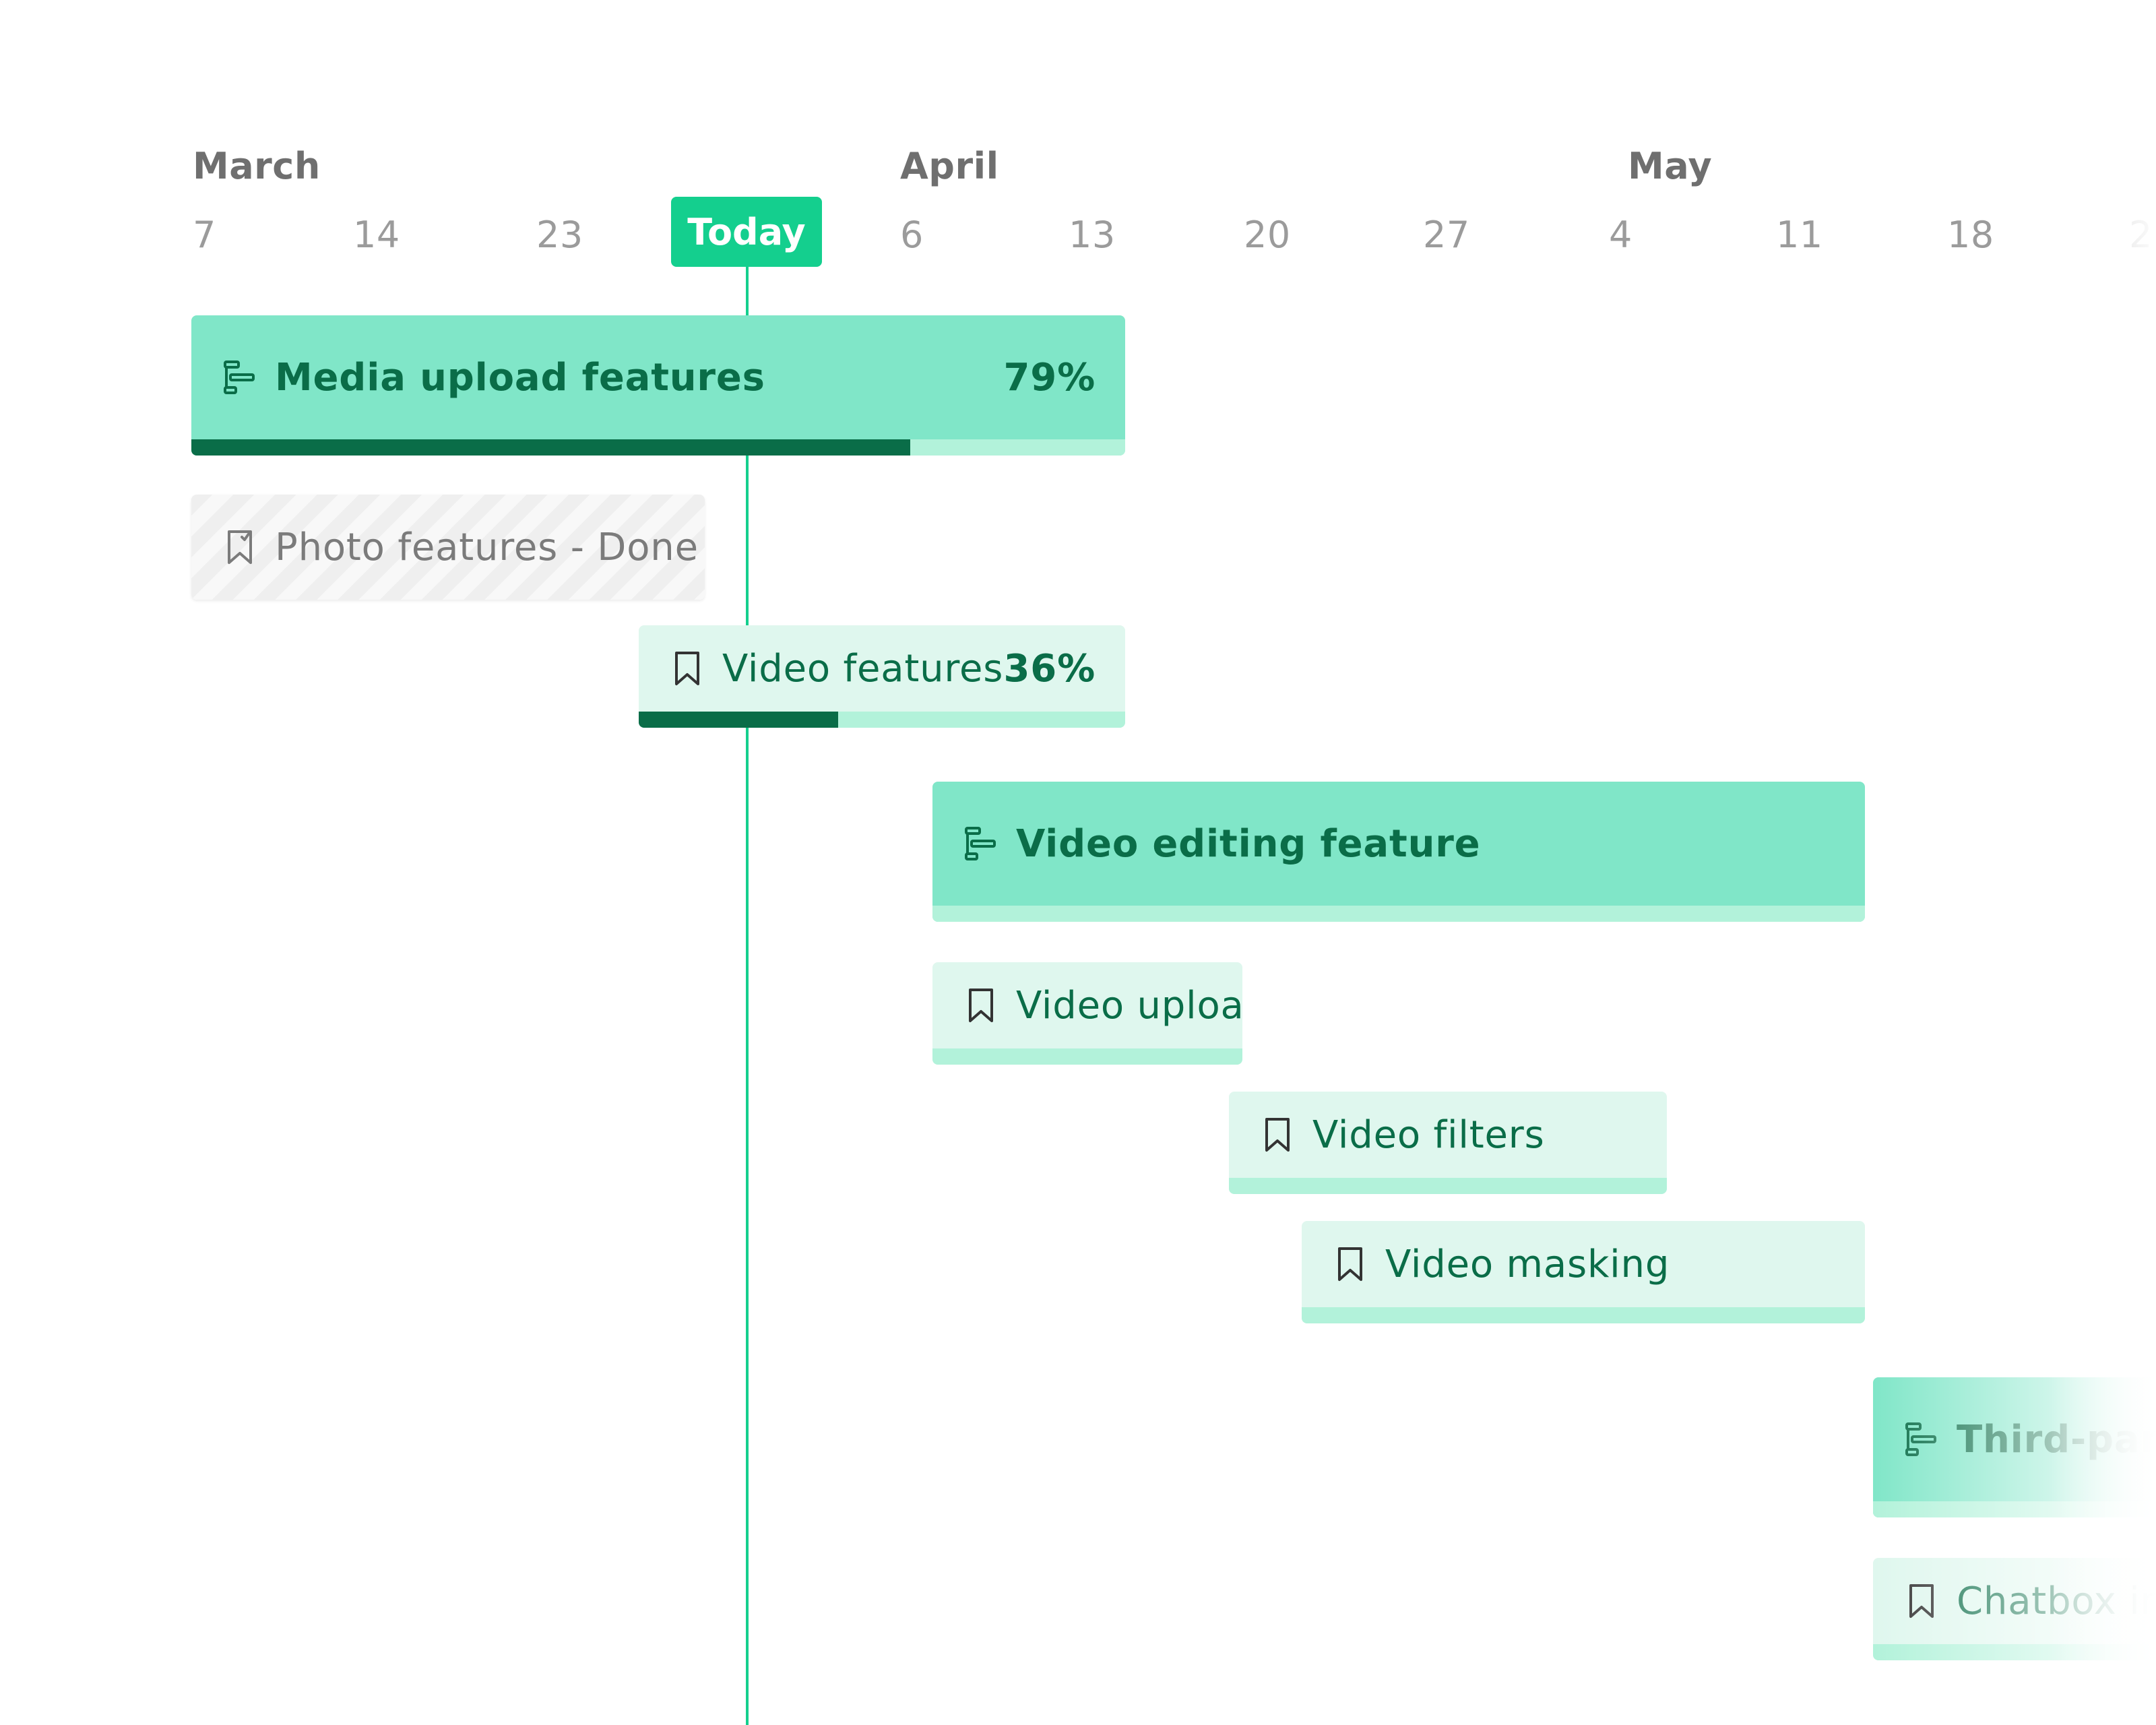 The width and height of the screenshot is (2156, 1725). I want to click on timeline-day: 14, so click(376, 235).